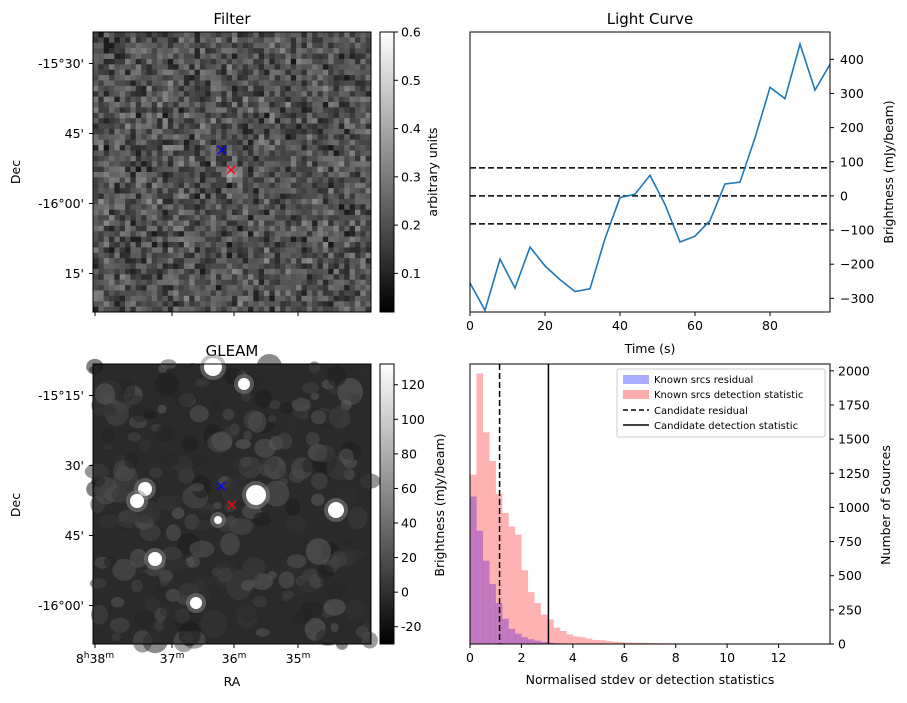 The height and width of the screenshot is (703, 907). Describe the element at coordinates (695, 325) in the screenshot. I see `x-tick-label: 60` at that location.